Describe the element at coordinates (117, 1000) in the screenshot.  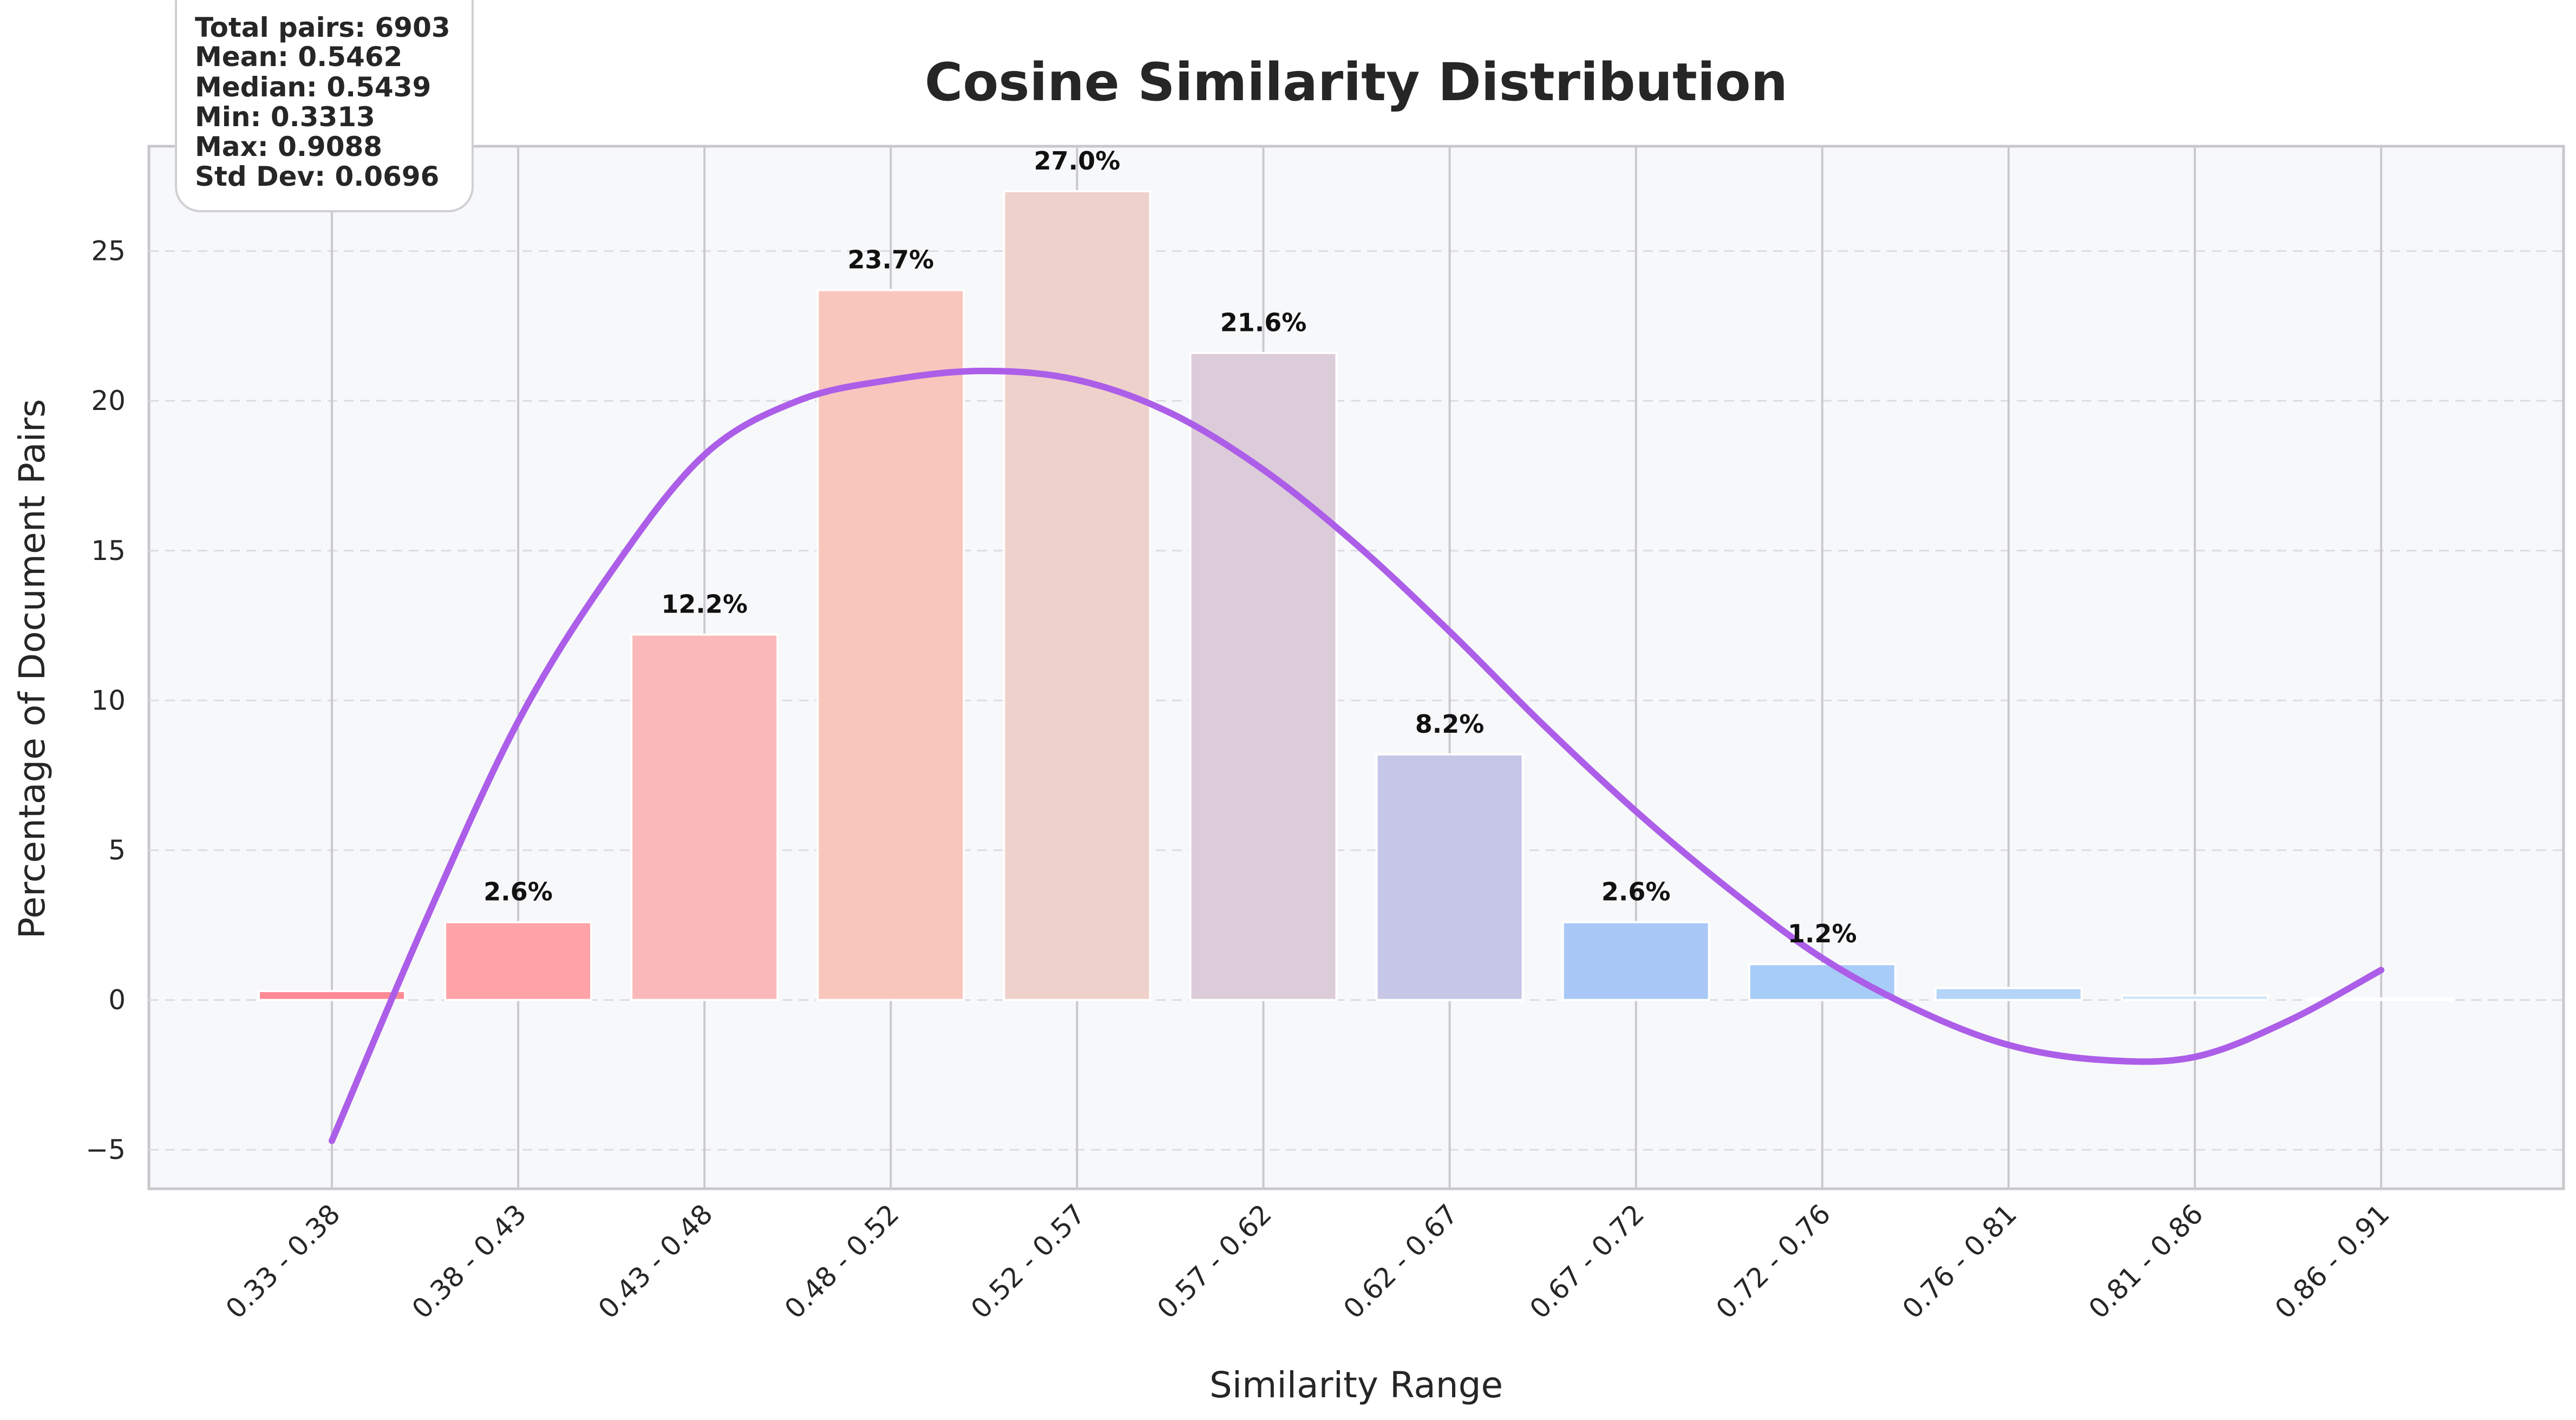
I see `y-tick-label: 0` at that location.